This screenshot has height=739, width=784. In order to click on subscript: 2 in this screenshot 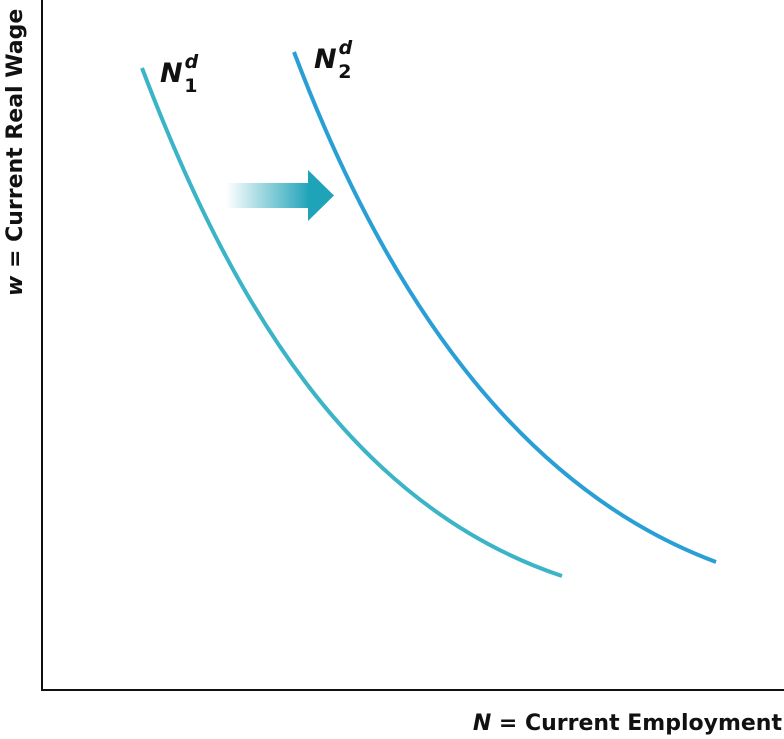, I will do `click(344, 72)`.